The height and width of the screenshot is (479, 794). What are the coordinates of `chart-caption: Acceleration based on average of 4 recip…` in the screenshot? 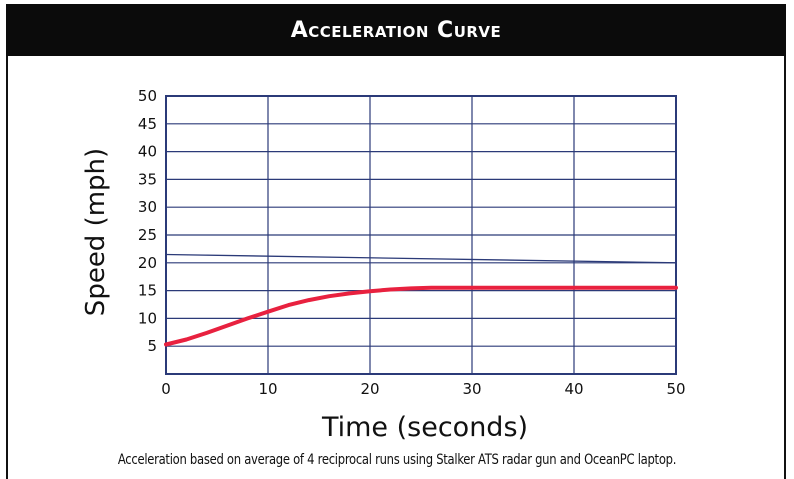 It's located at (397, 460).